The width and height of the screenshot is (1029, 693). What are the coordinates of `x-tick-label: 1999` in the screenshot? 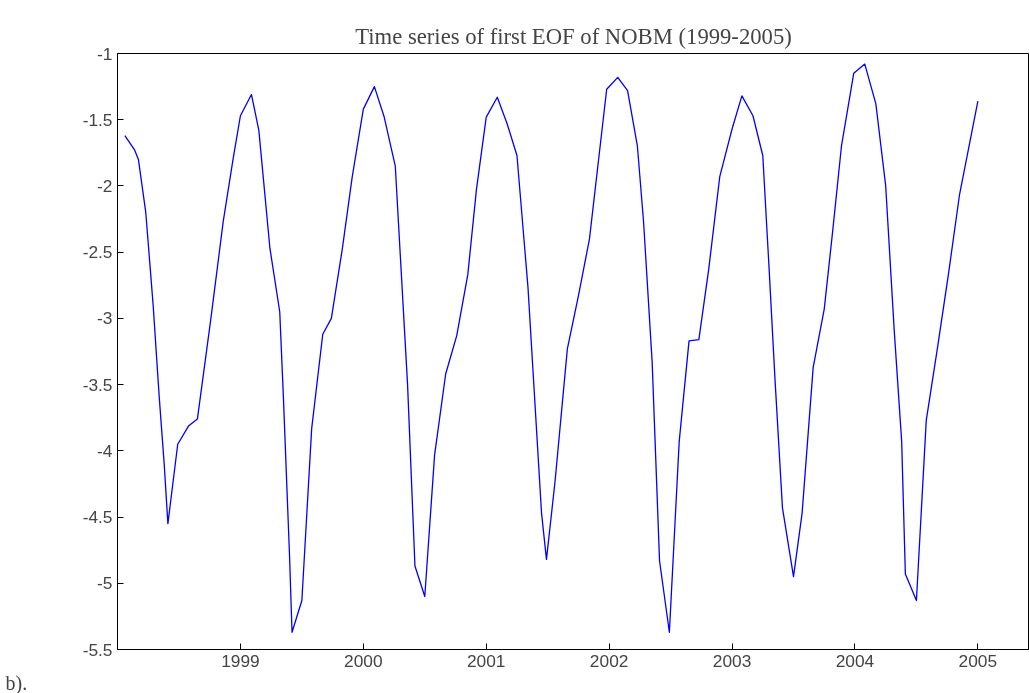 It's located at (240, 660).